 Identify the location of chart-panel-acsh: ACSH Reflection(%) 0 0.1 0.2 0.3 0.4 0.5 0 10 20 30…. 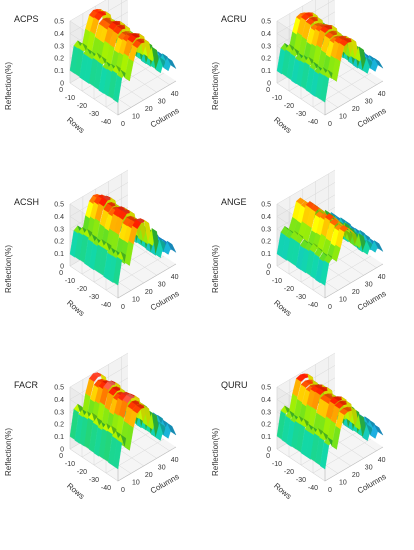
(92, 243).